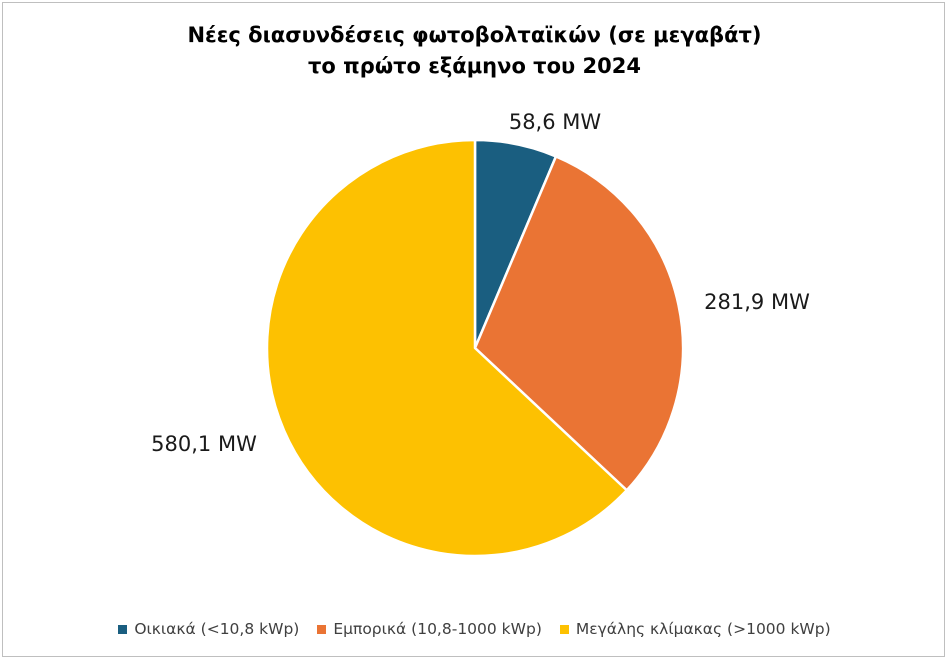 The image size is (949, 661). I want to click on legend-label: Μεγάλης κλίμακας (>1000 kWp), so click(703, 629).